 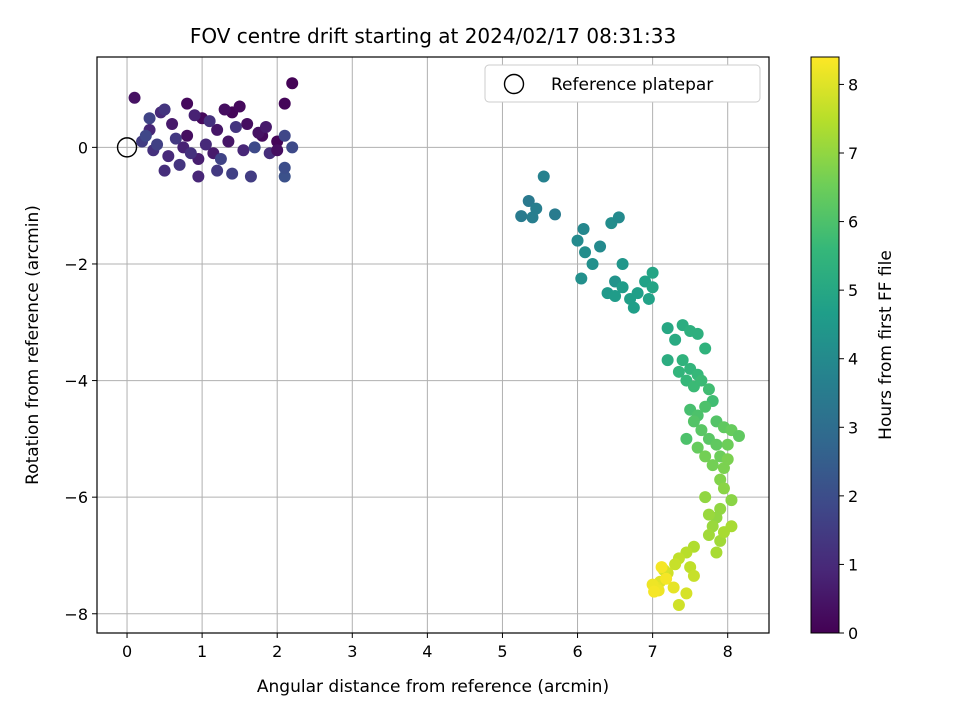 I want to click on colorbar-ticks: 0 1 2 3 4 5 6 7 8, so click(x=848, y=359).